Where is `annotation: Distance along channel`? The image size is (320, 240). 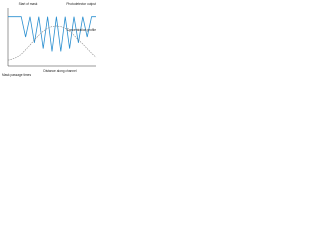
annotation: Distance along channel is located at coordinates (59, 71).